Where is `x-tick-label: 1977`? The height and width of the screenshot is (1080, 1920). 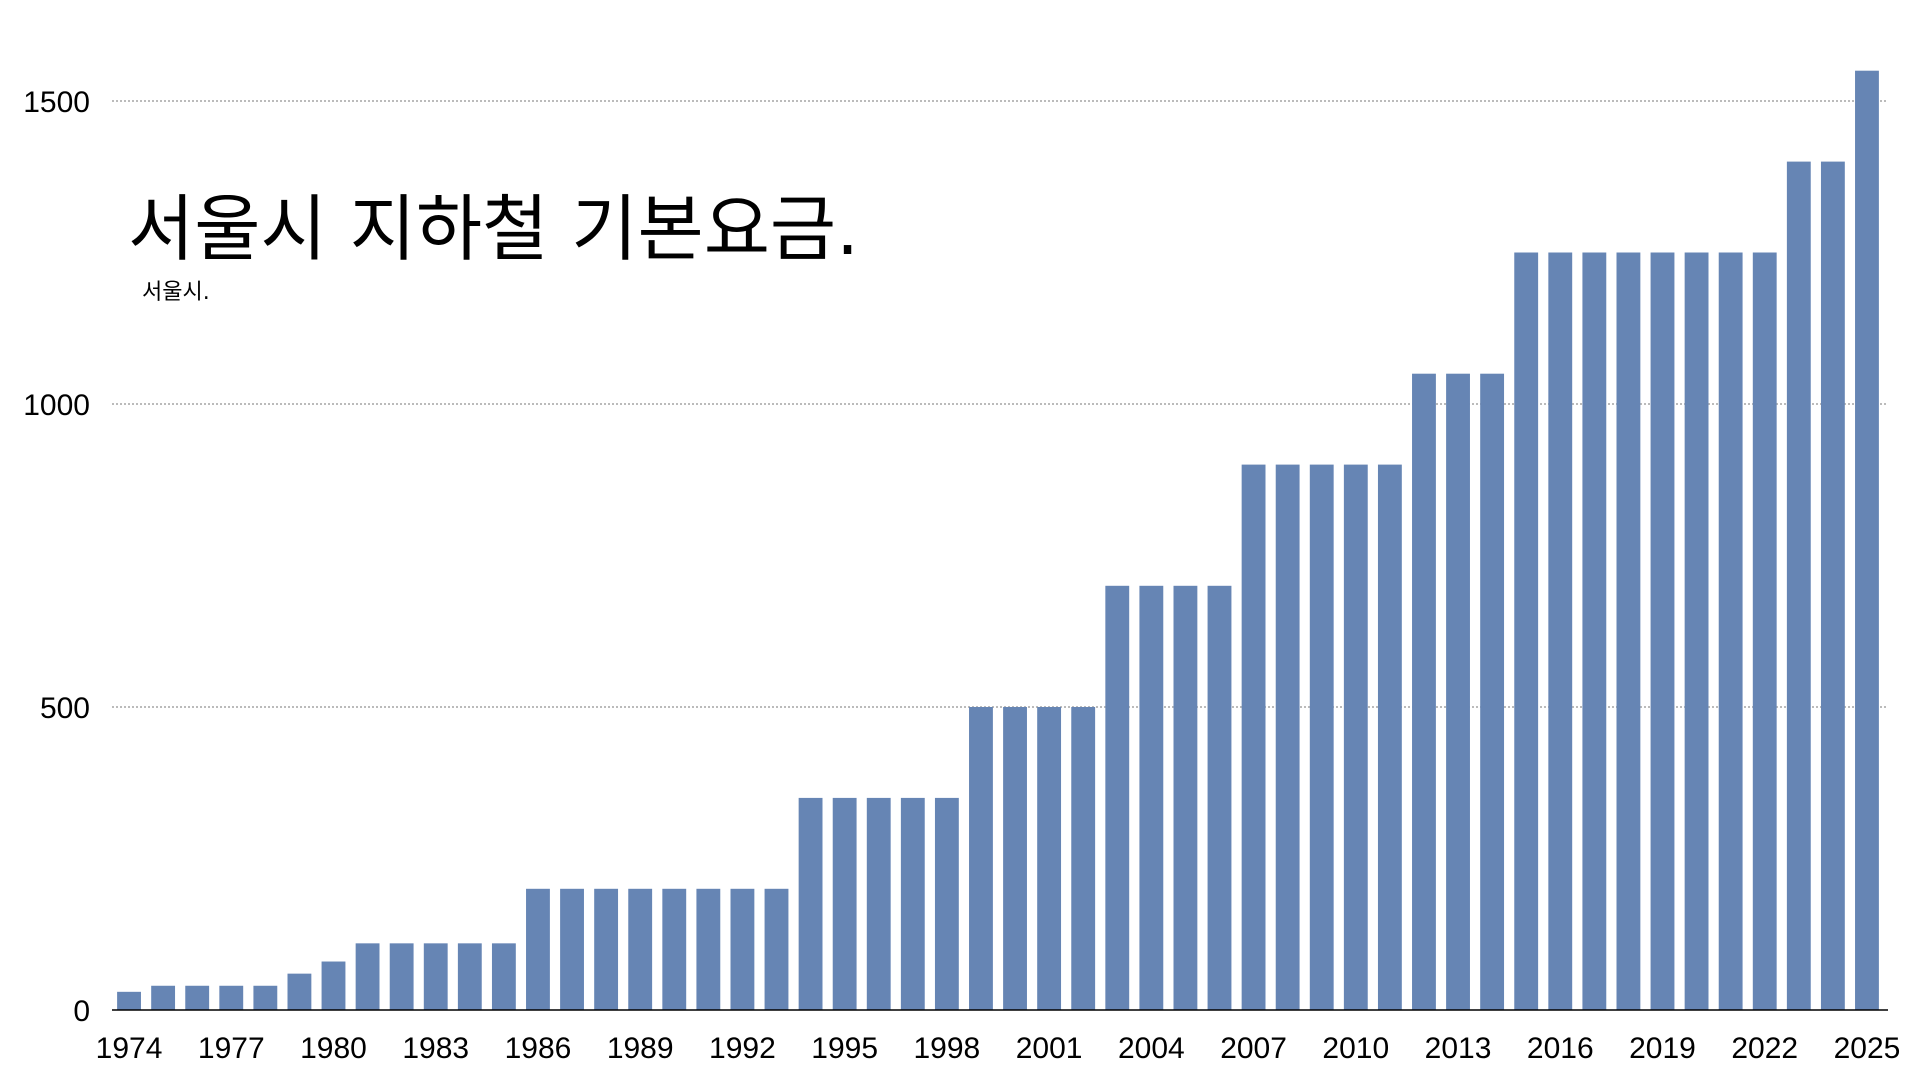
x-tick-label: 1977 is located at coordinates (231, 1048).